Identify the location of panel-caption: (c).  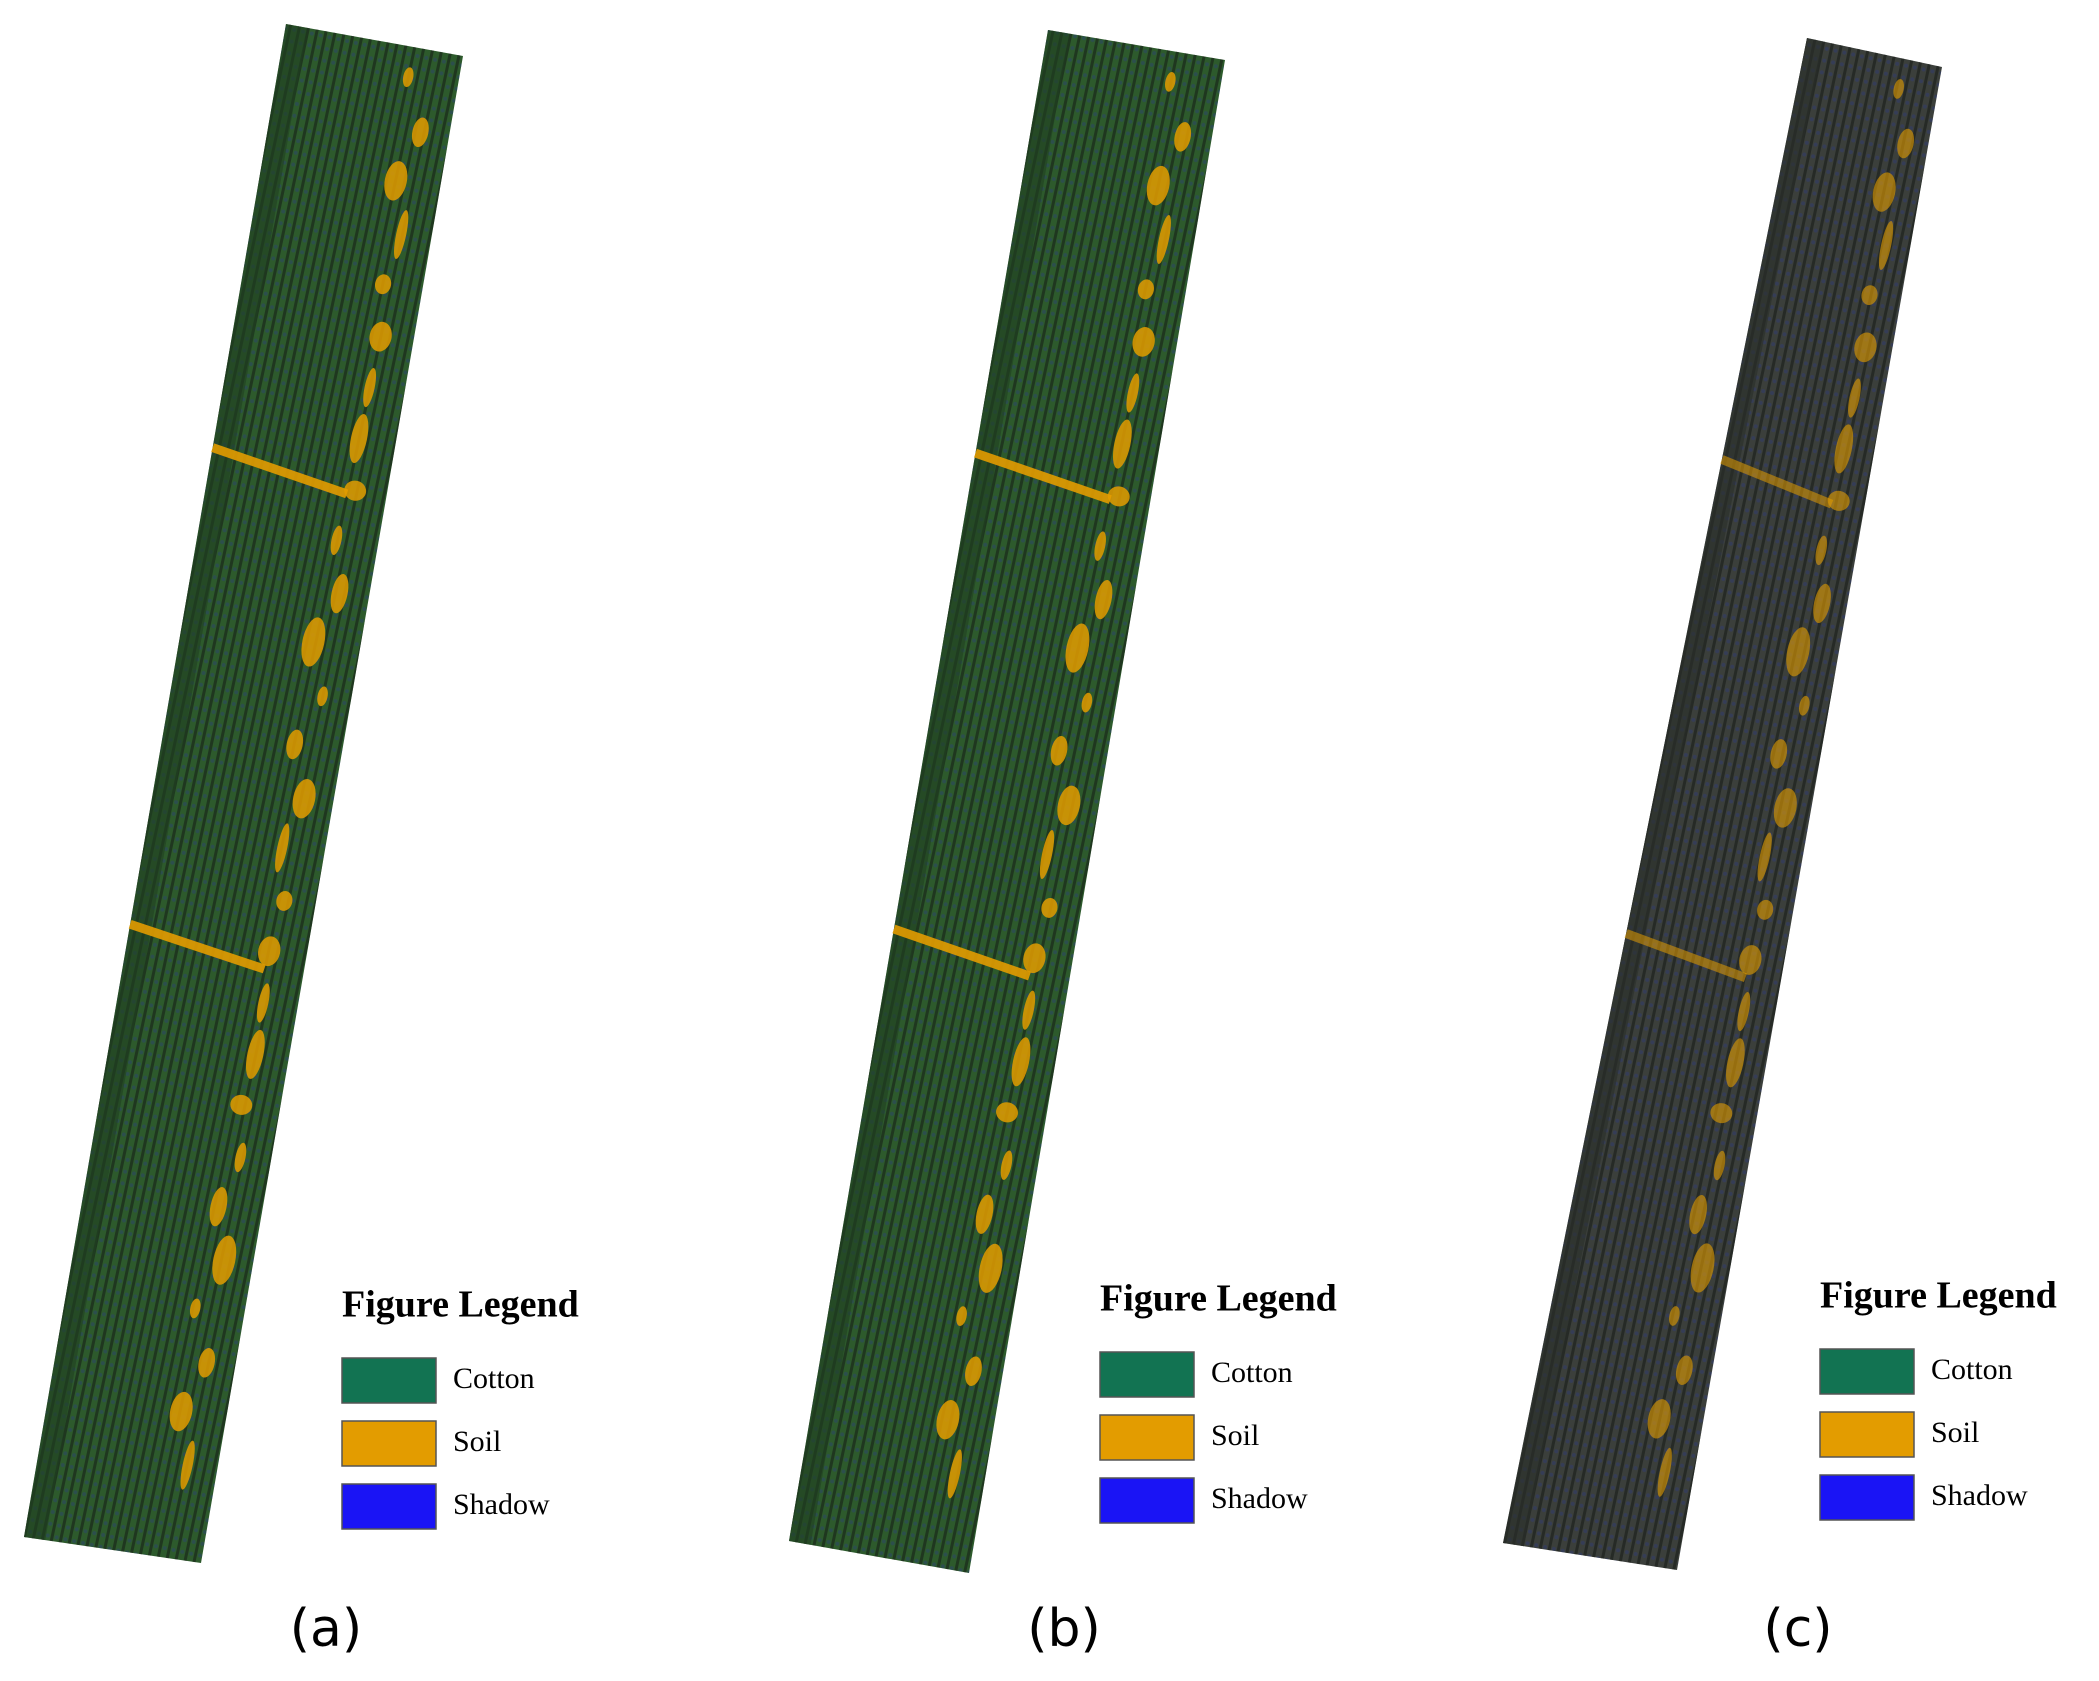
(1797, 1629).